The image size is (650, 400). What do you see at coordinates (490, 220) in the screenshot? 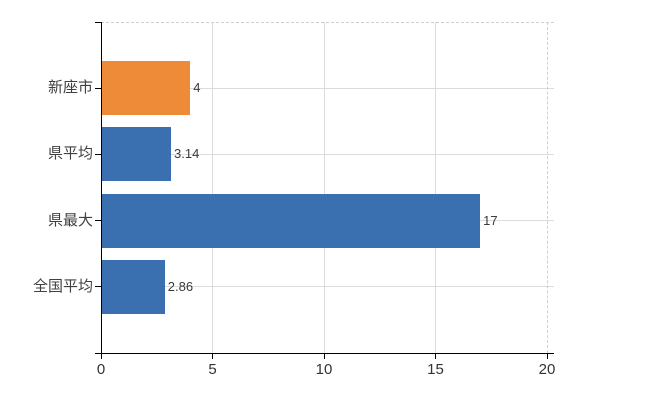
I see `bar-value-label: 17` at bounding box center [490, 220].